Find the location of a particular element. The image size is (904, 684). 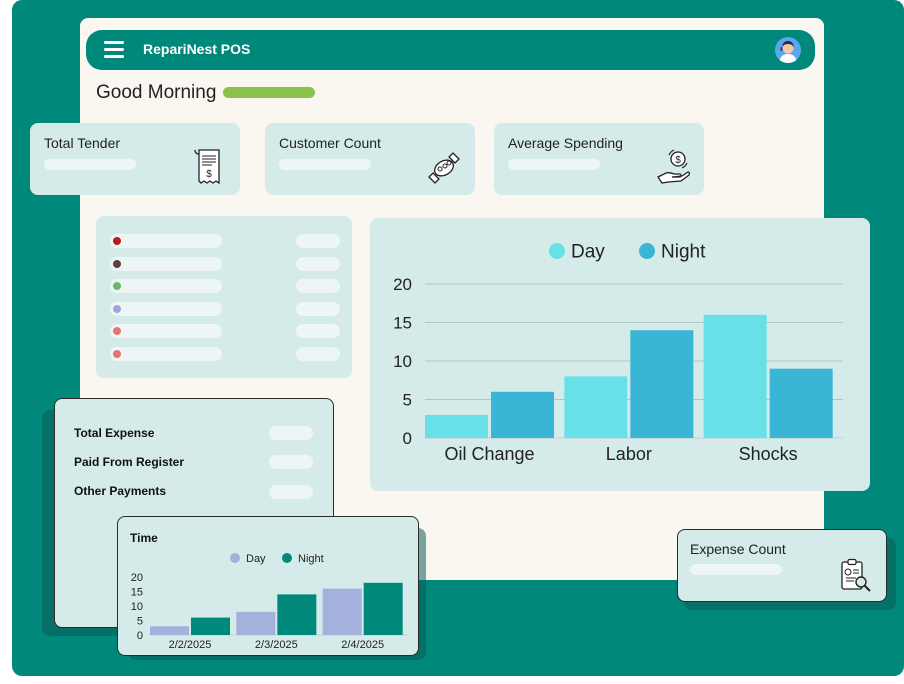

avatar is located at coordinates (788, 50).